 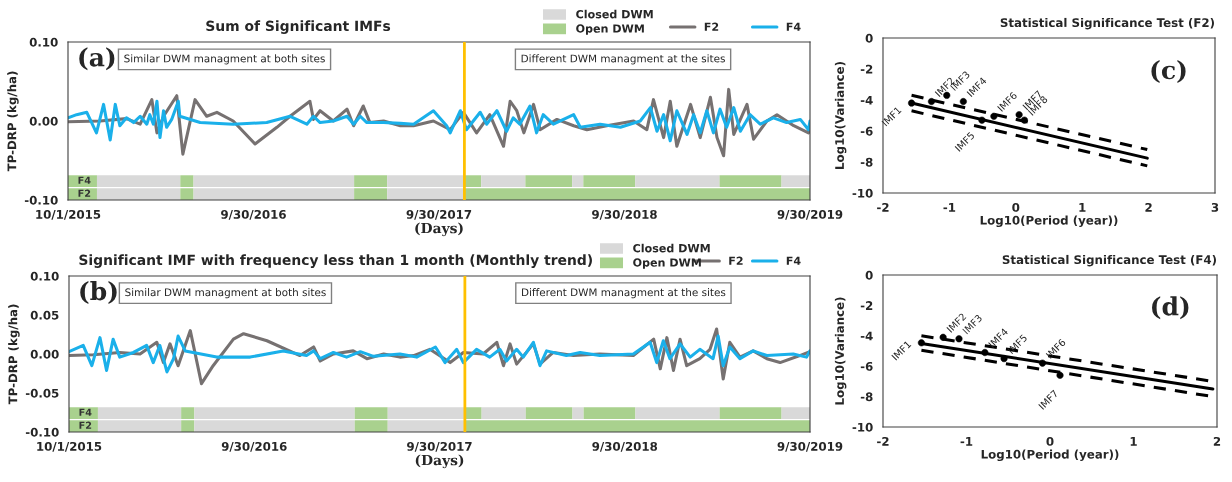 I want to click on annotation: (b), so click(x=98, y=292).